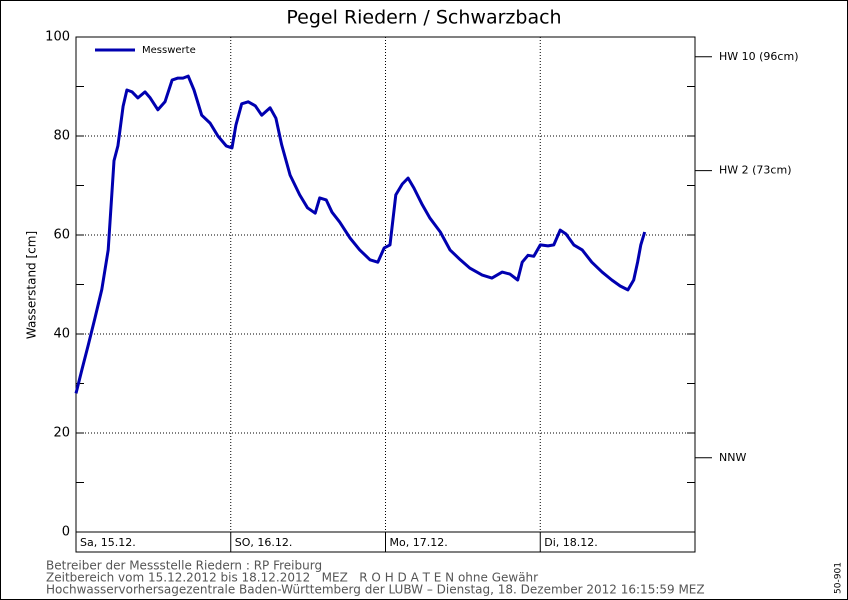 The width and height of the screenshot is (848, 600). I want to click on y-tick-label: 40, so click(61, 334).